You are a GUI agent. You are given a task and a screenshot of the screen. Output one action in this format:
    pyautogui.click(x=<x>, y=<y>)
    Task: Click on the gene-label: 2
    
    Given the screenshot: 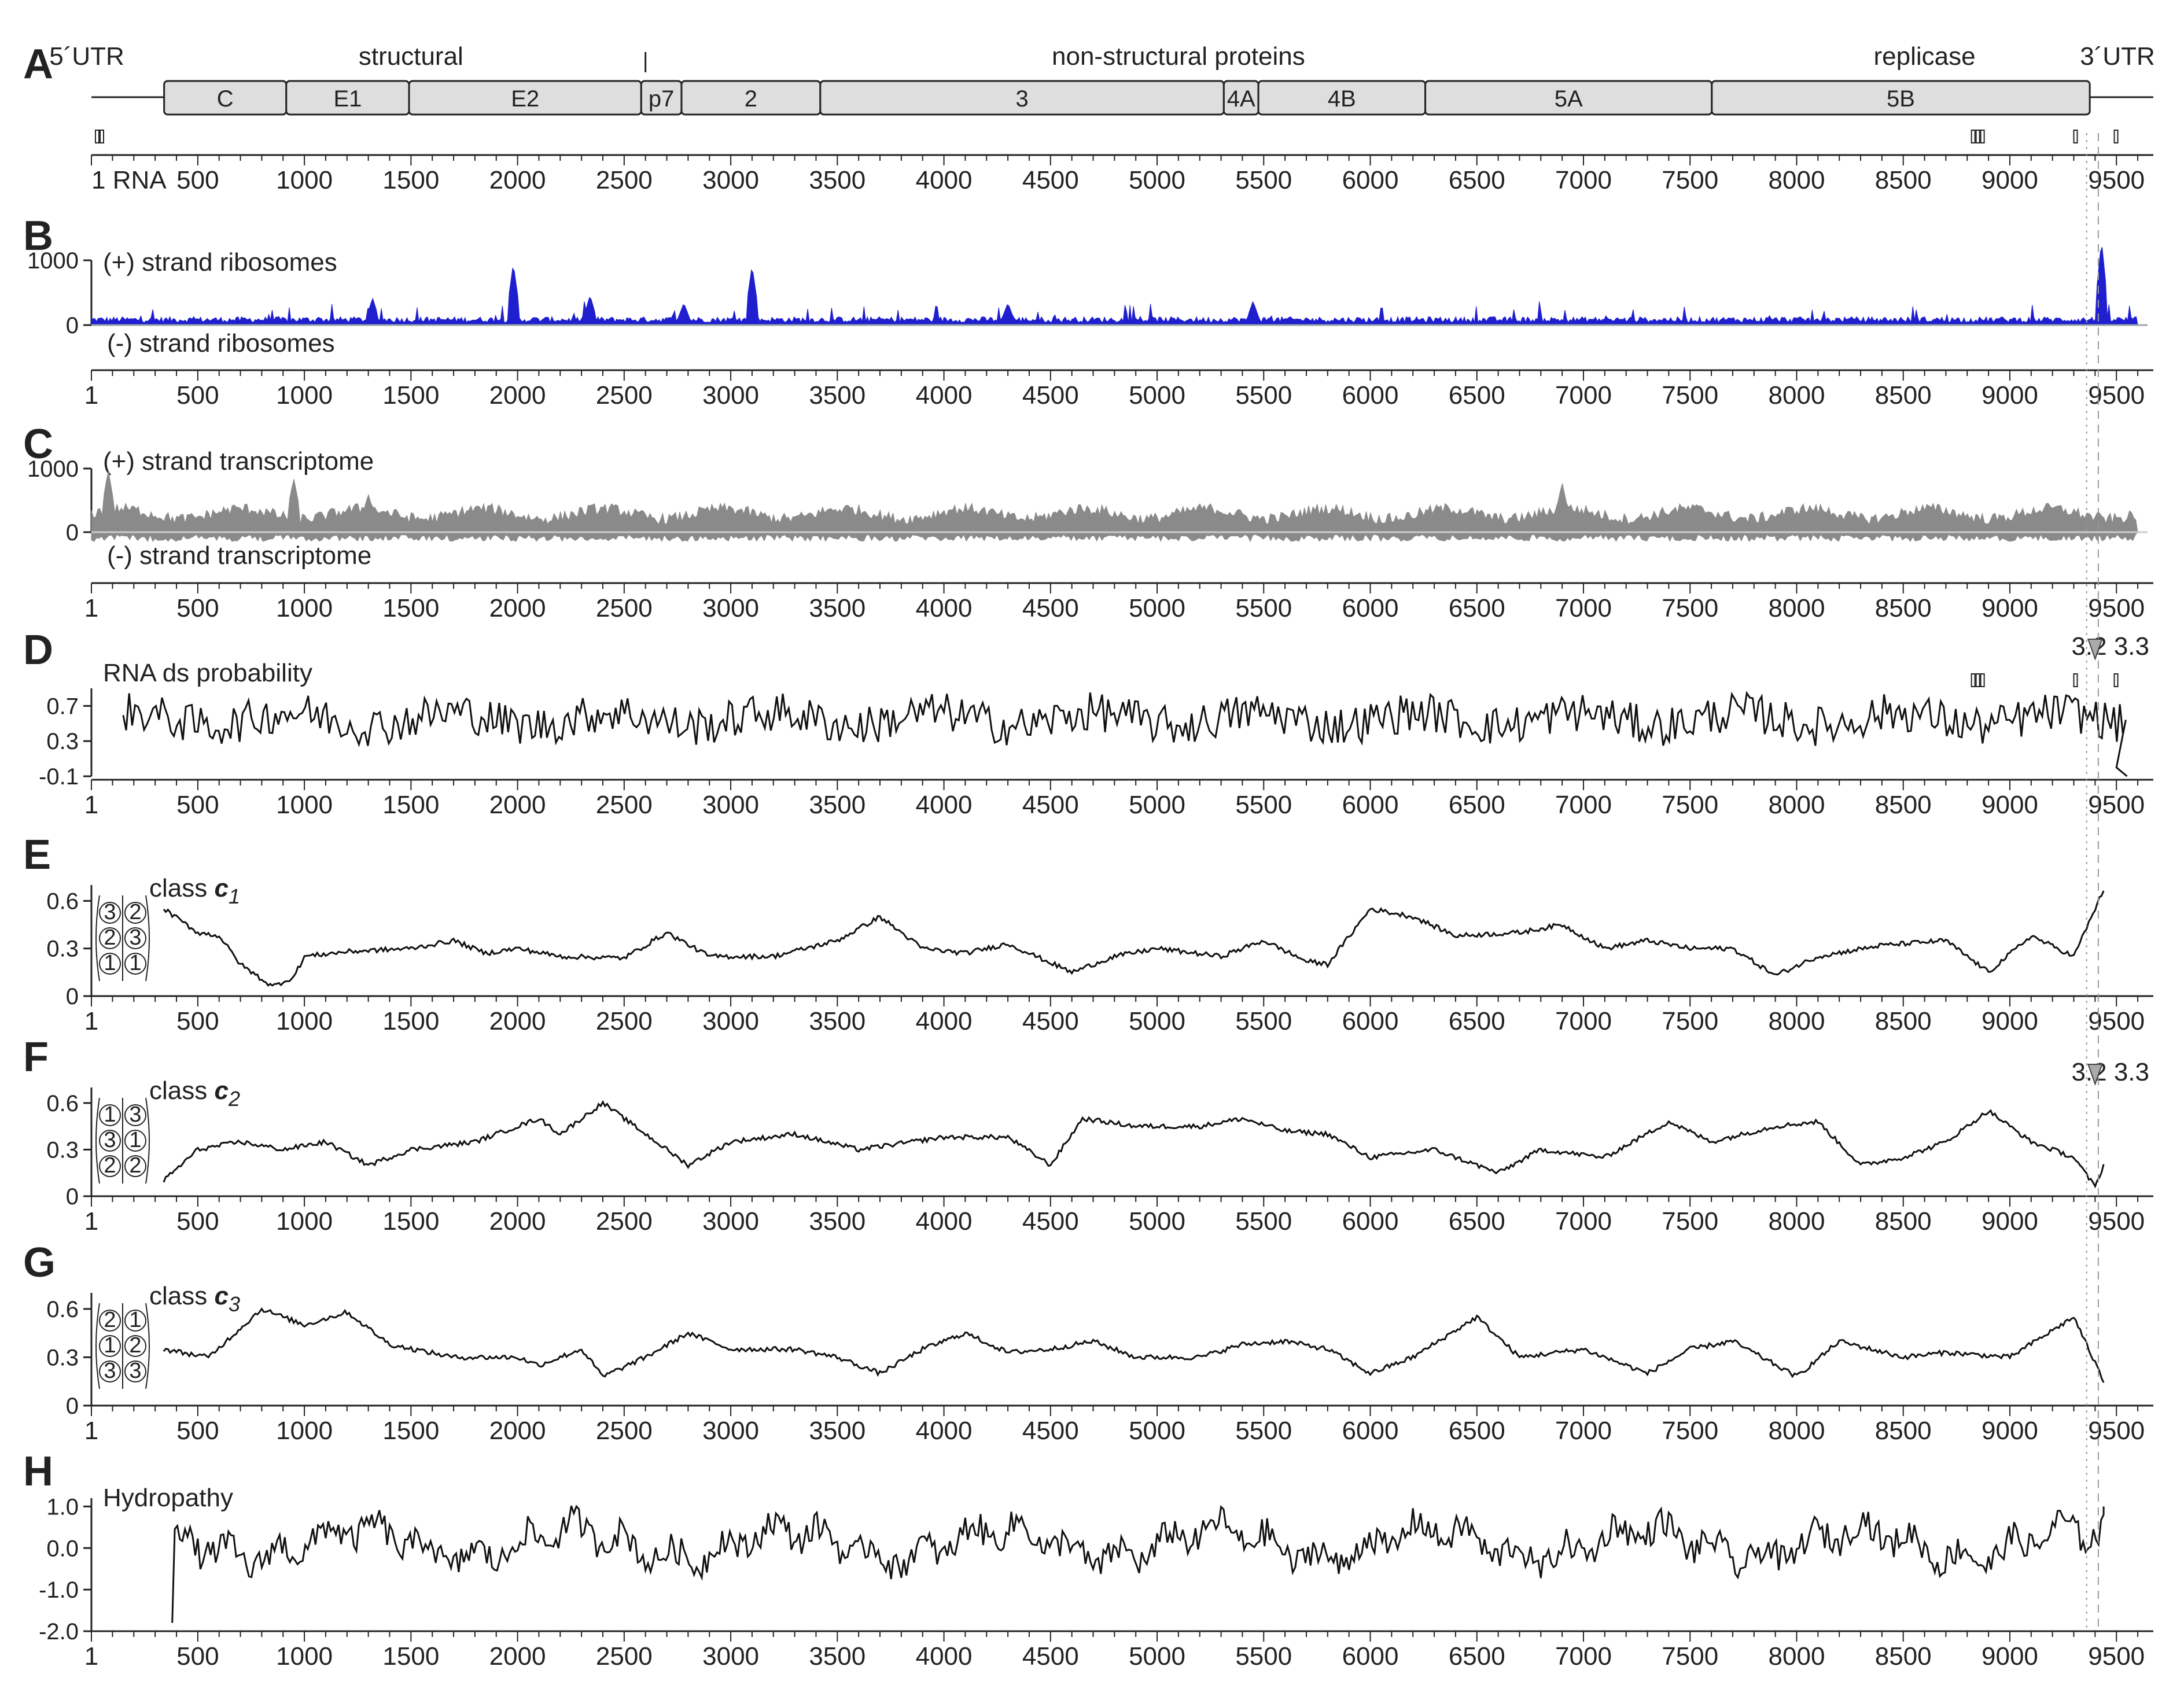 What is the action you would take?
    pyautogui.click(x=751, y=99)
    